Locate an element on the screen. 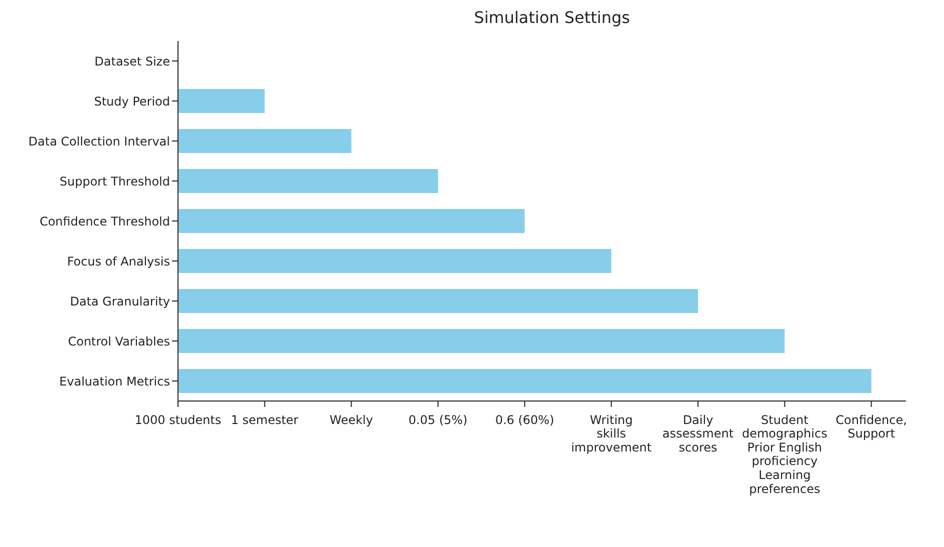 The height and width of the screenshot is (547, 944). chart-title: Simulation Settings is located at coordinates (552, 17).